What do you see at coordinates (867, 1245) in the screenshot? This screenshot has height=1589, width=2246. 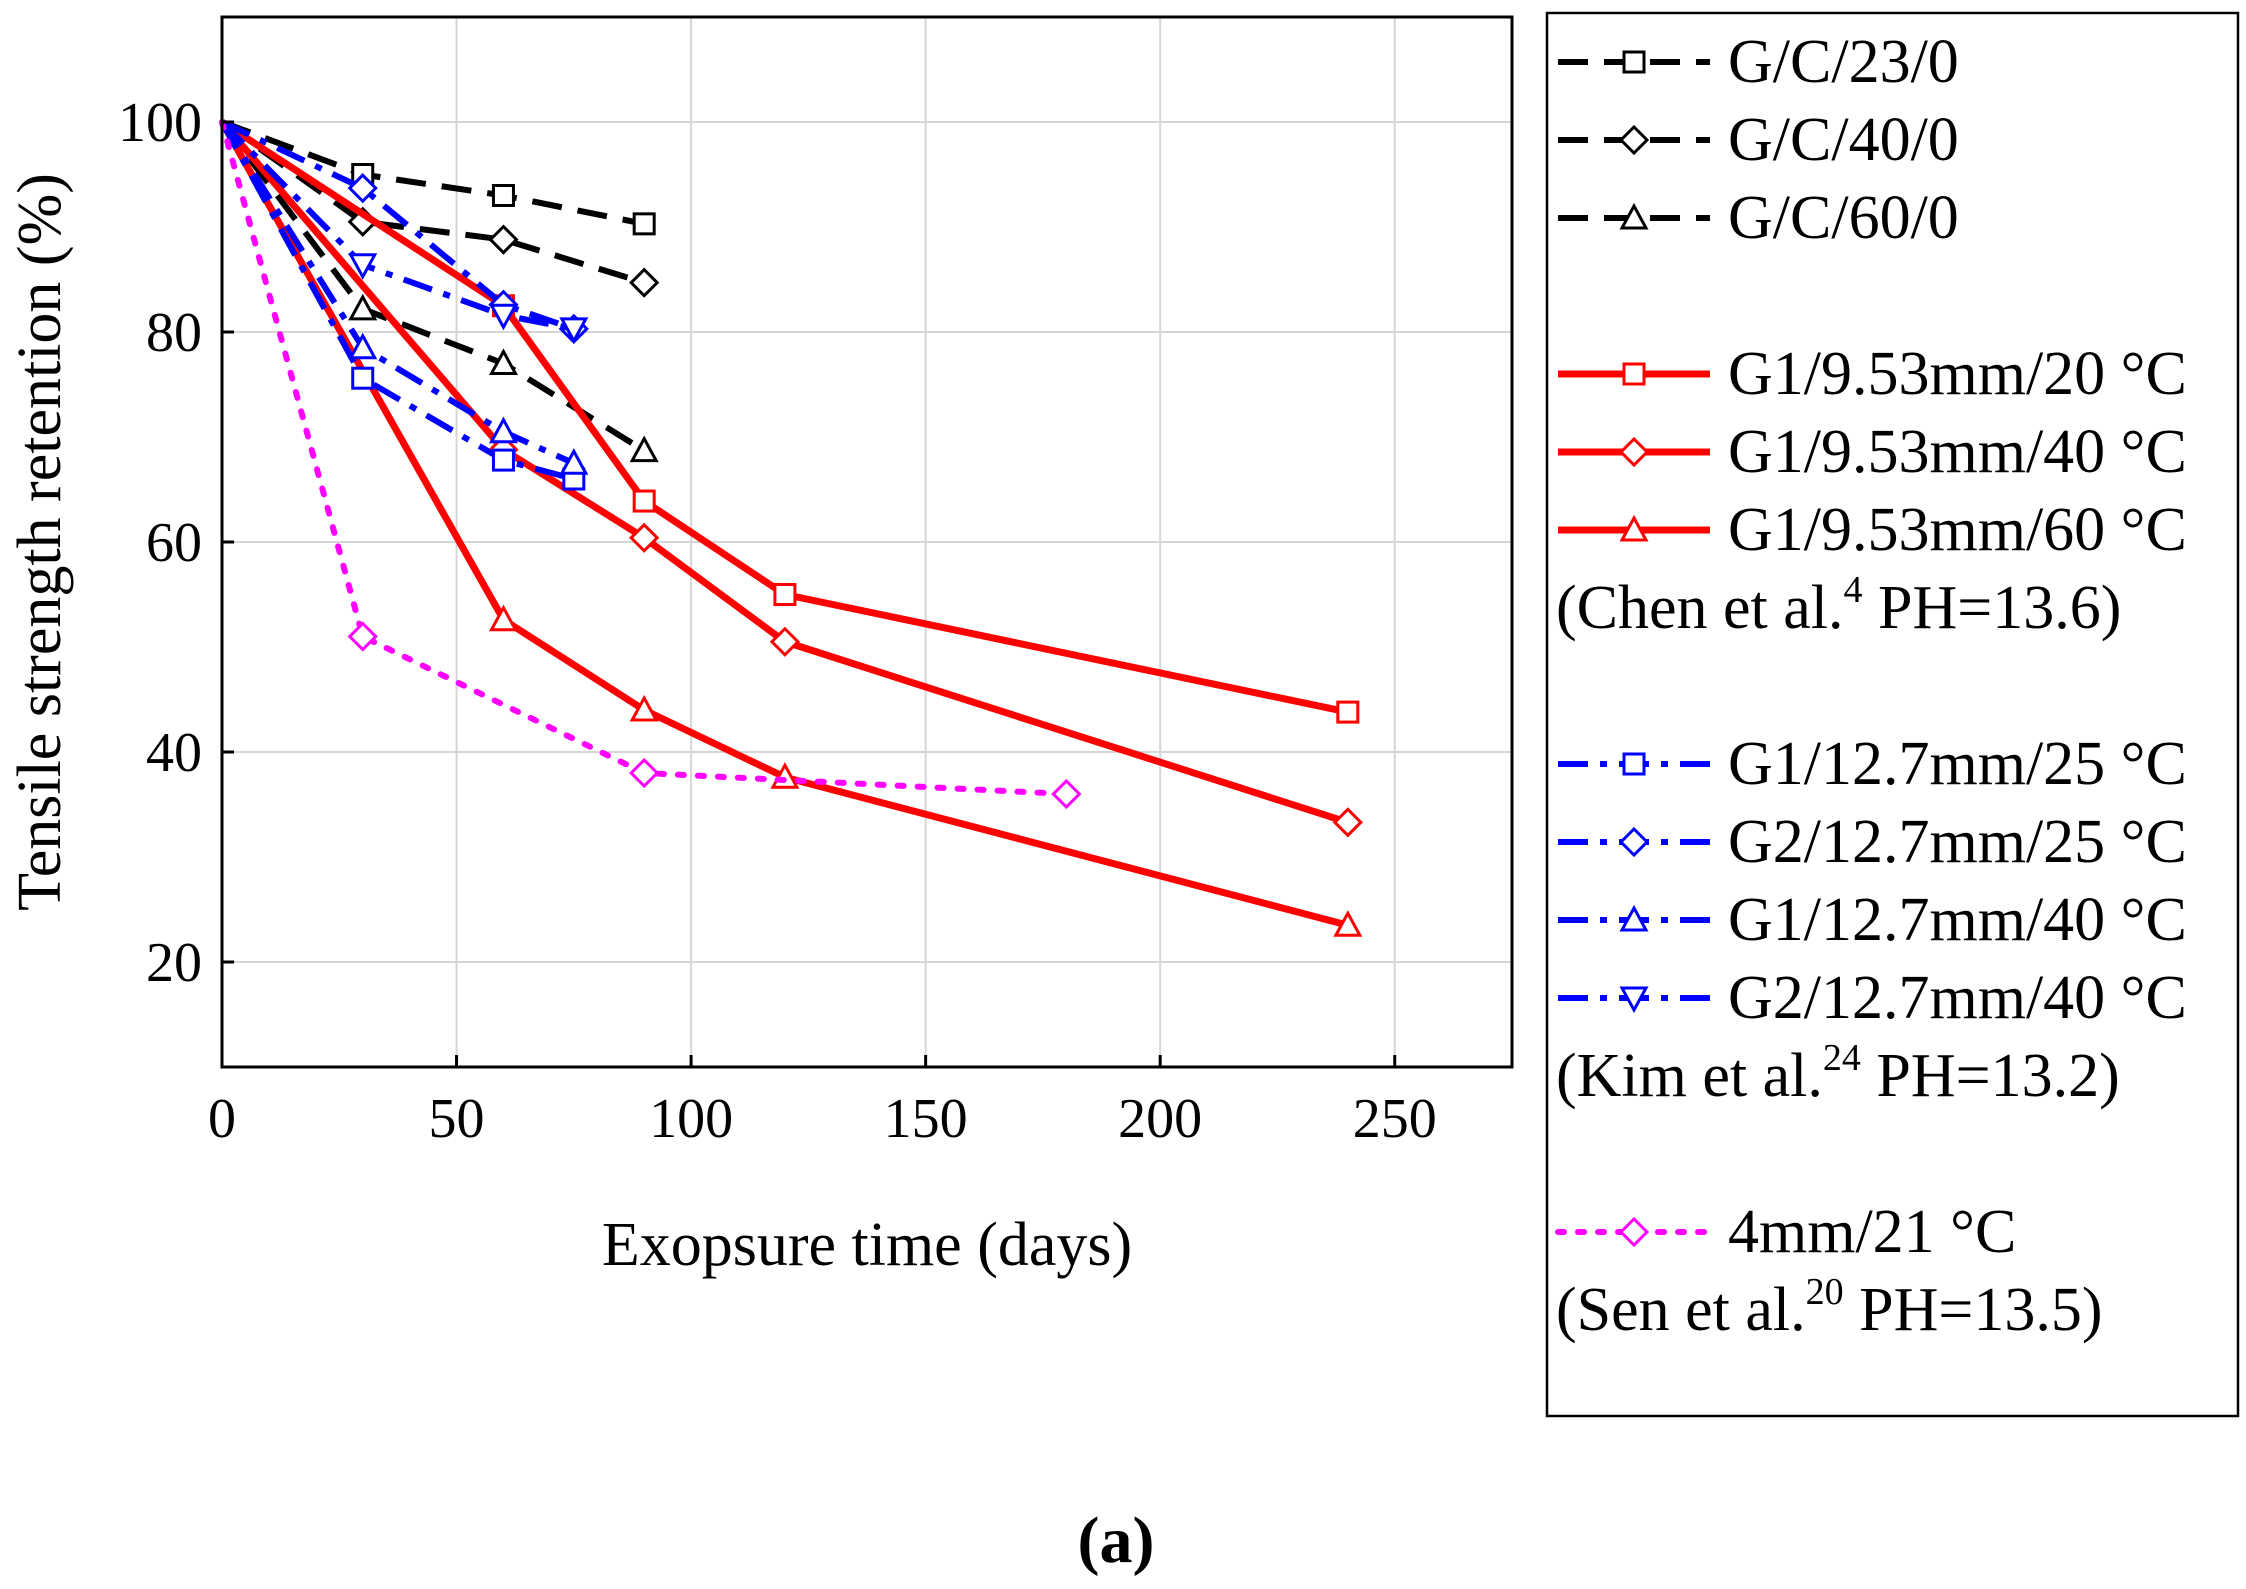 I see `x-axis-label: Exopsure time (days)` at bounding box center [867, 1245].